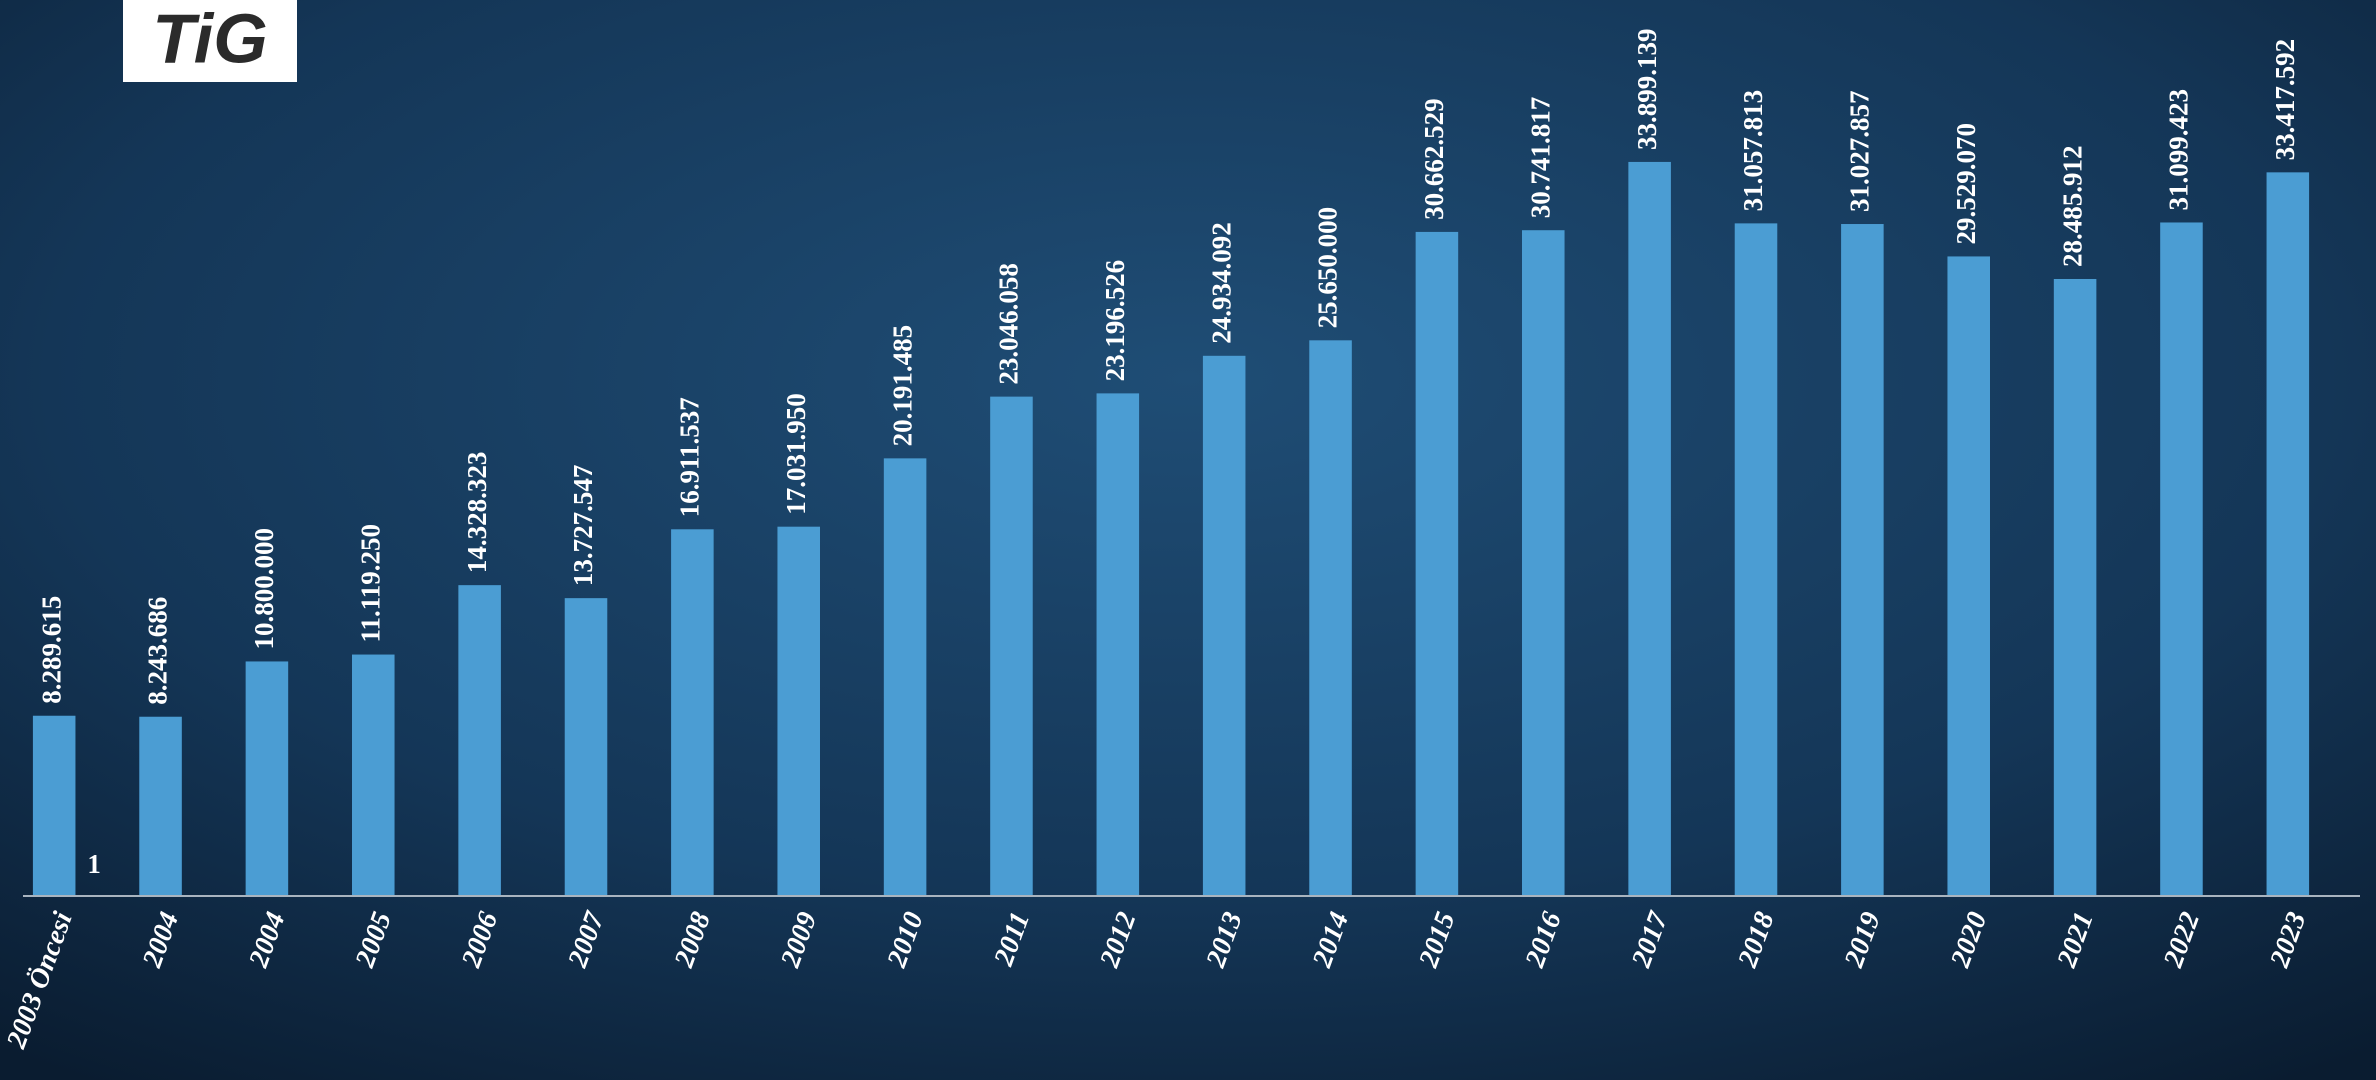 The width and height of the screenshot is (2376, 1080). I want to click on value-label: 31.027.857, so click(1860, 152).